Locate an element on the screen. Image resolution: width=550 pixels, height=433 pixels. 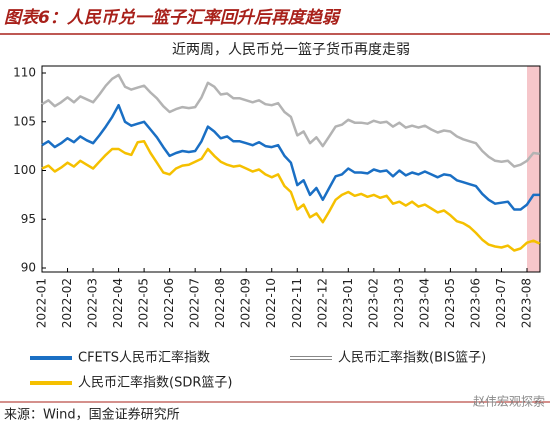
x-tick-label: 2022-10 is located at coordinates (271, 303).